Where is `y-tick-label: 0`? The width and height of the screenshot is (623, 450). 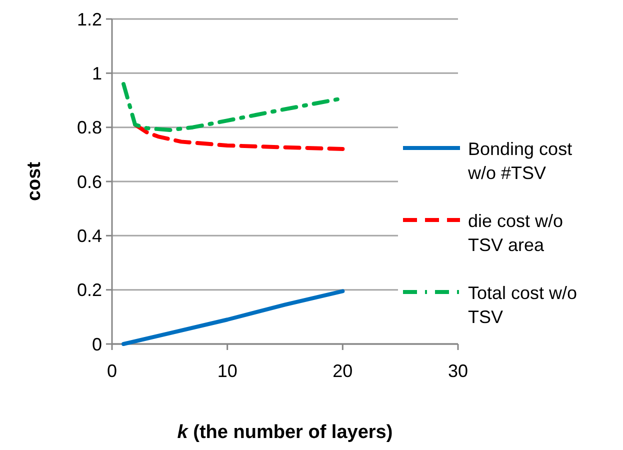 y-tick-label: 0 is located at coordinates (97, 344).